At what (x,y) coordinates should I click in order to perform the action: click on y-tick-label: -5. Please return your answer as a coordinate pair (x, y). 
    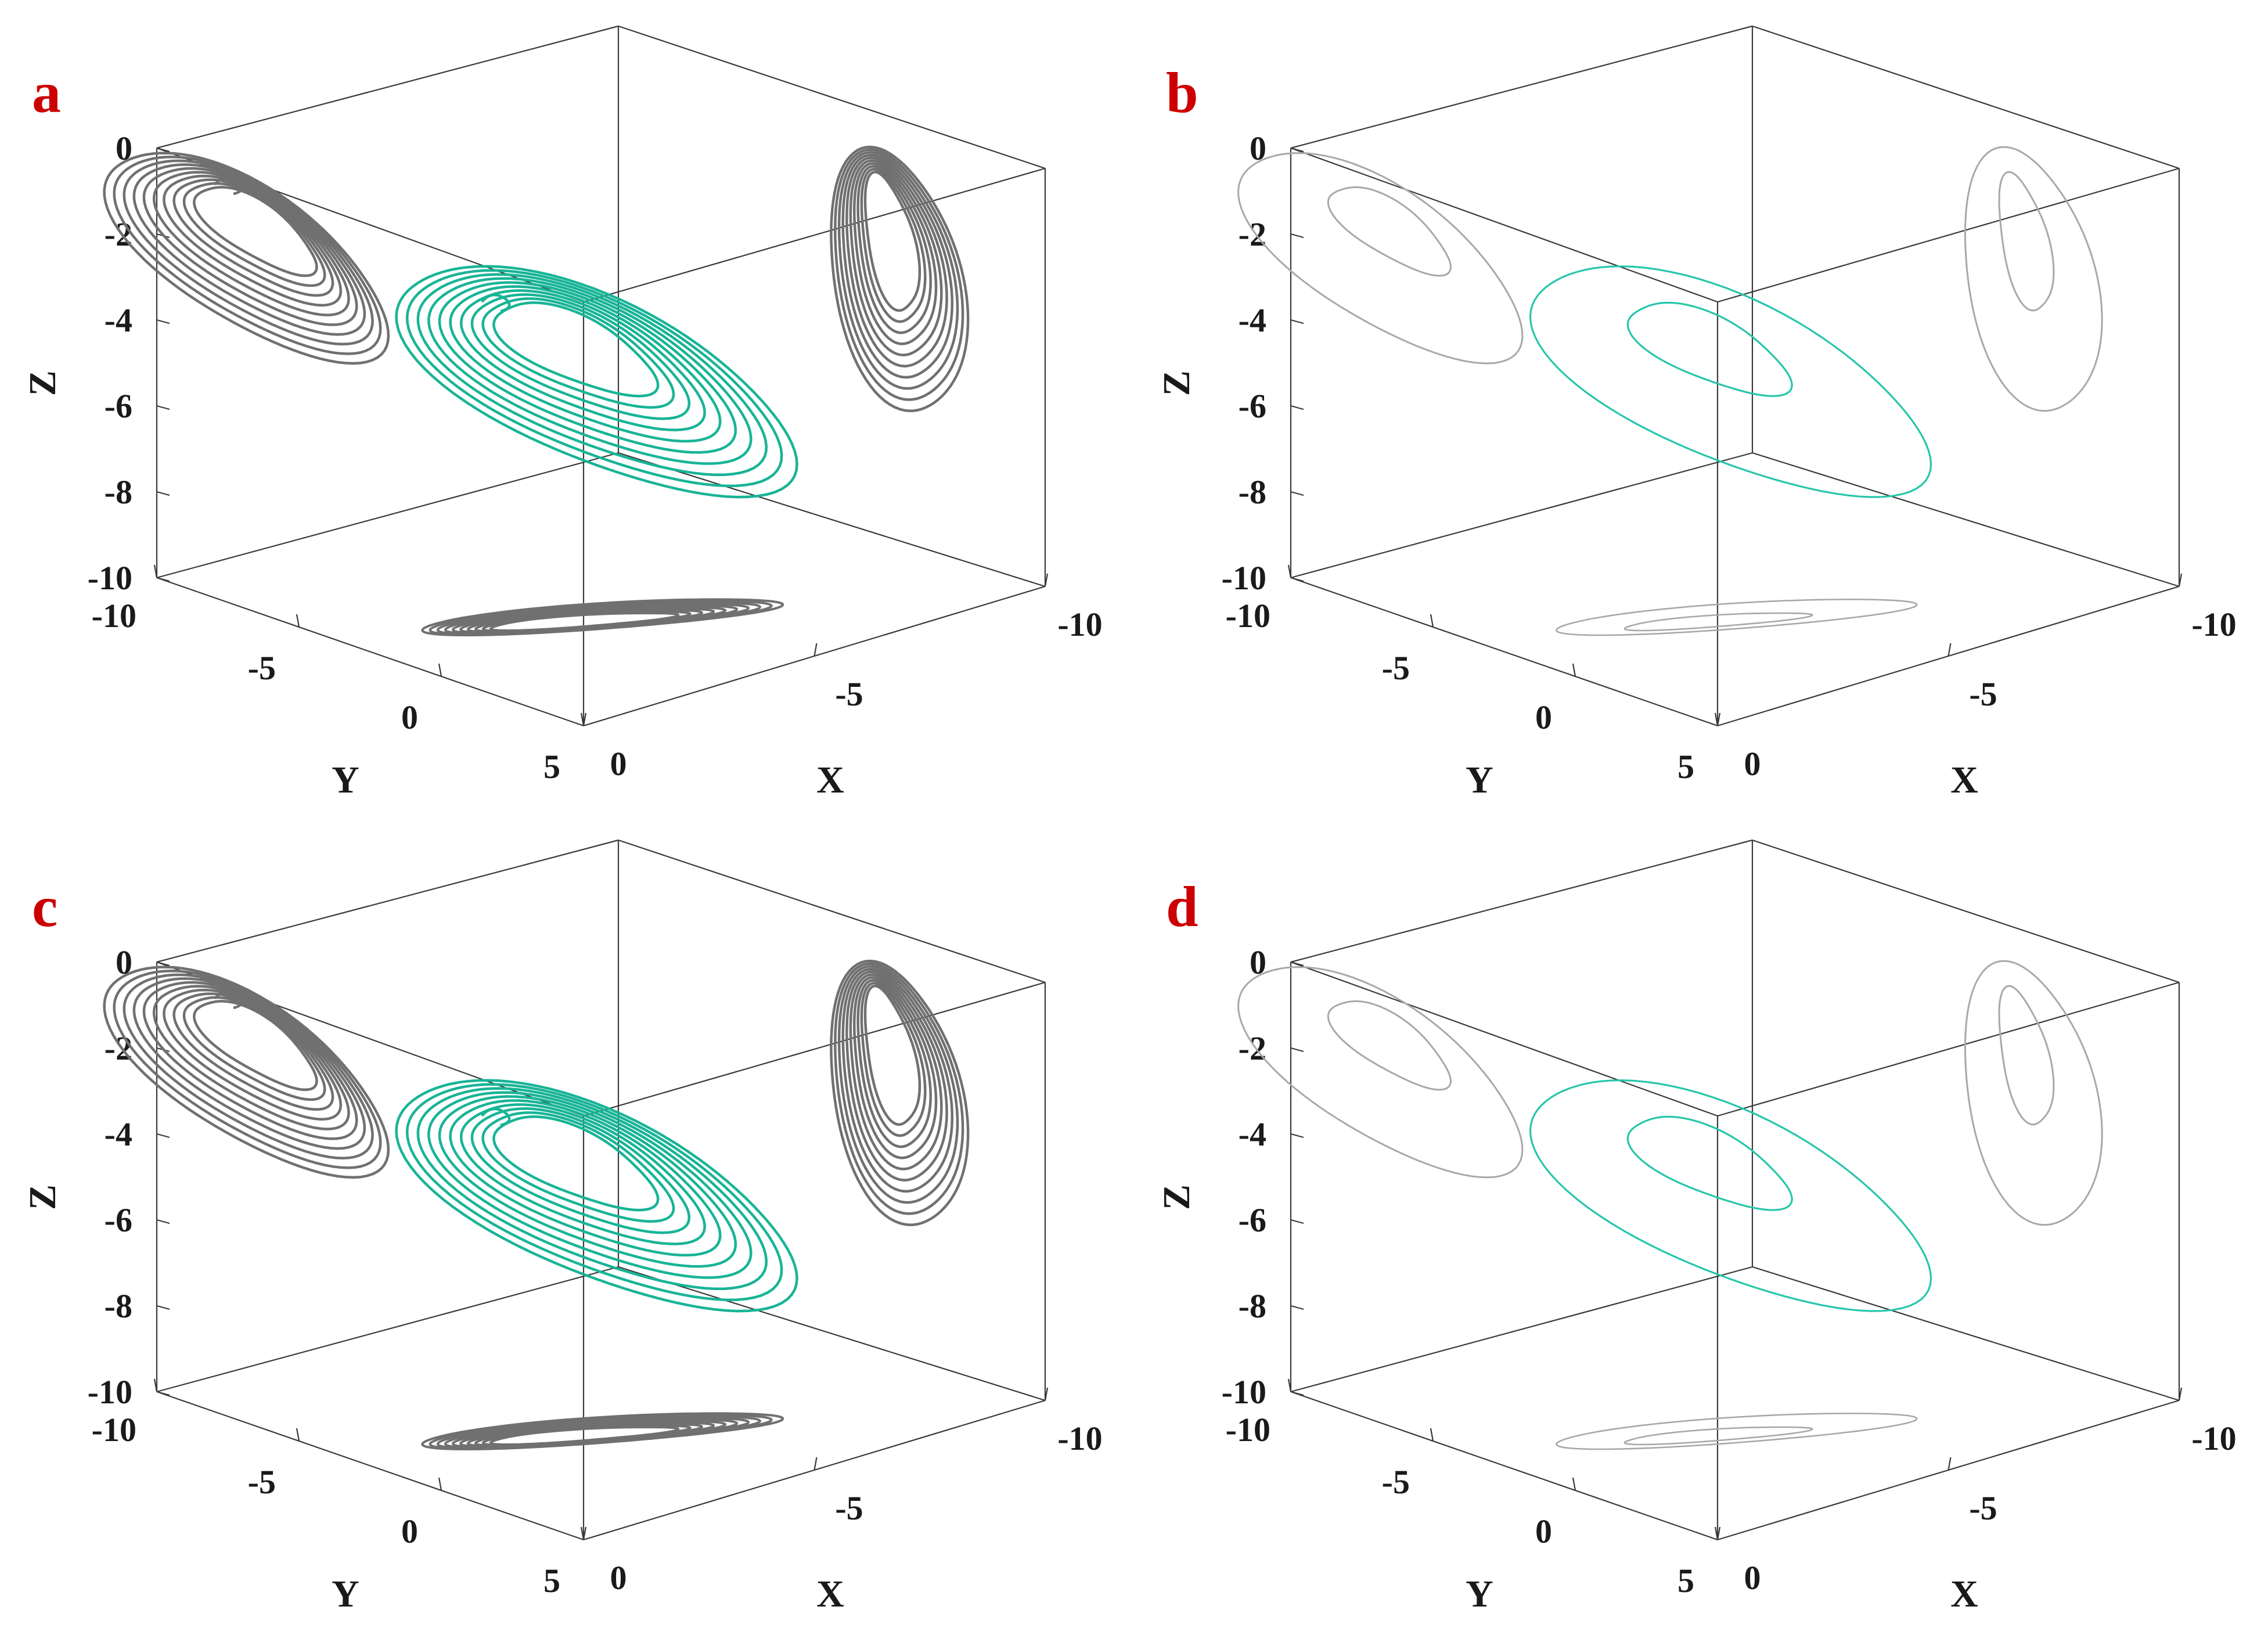
    Looking at the image, I should click on (1396, 1482).